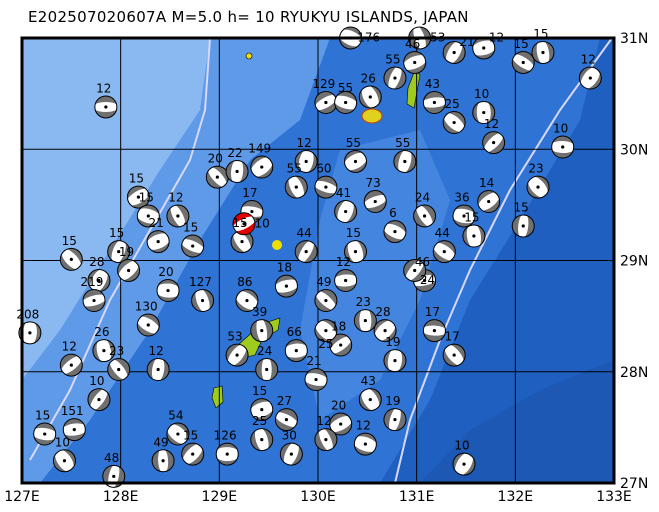  Describe the element at coordinates (634, 373) in the screenshot. I see `lat-tick-label: 28N` at that location.